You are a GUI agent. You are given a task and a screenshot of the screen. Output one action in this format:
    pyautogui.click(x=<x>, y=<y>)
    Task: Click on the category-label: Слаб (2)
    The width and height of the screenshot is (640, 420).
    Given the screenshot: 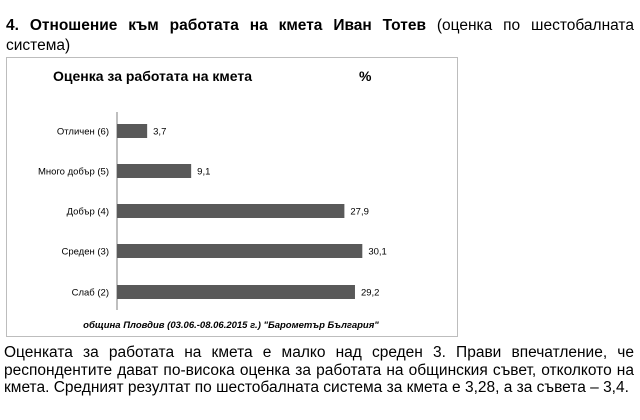 What is the action you would take?
    pyautogui.click(x=90, y=293)
    